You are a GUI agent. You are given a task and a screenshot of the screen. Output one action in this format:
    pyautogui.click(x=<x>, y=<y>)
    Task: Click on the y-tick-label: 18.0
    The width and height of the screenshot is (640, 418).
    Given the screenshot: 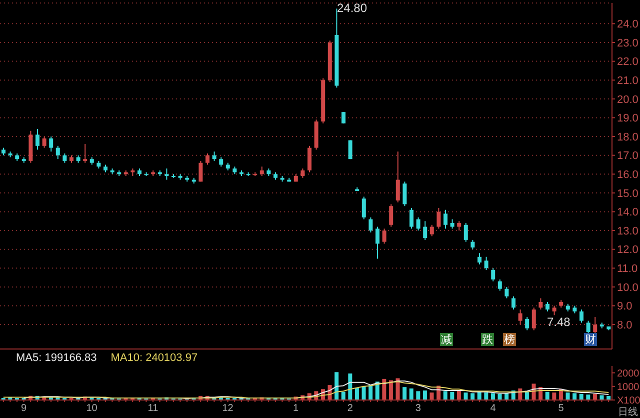 What is the action you would take?
    pyautogui.click(x=627, y=137)
    